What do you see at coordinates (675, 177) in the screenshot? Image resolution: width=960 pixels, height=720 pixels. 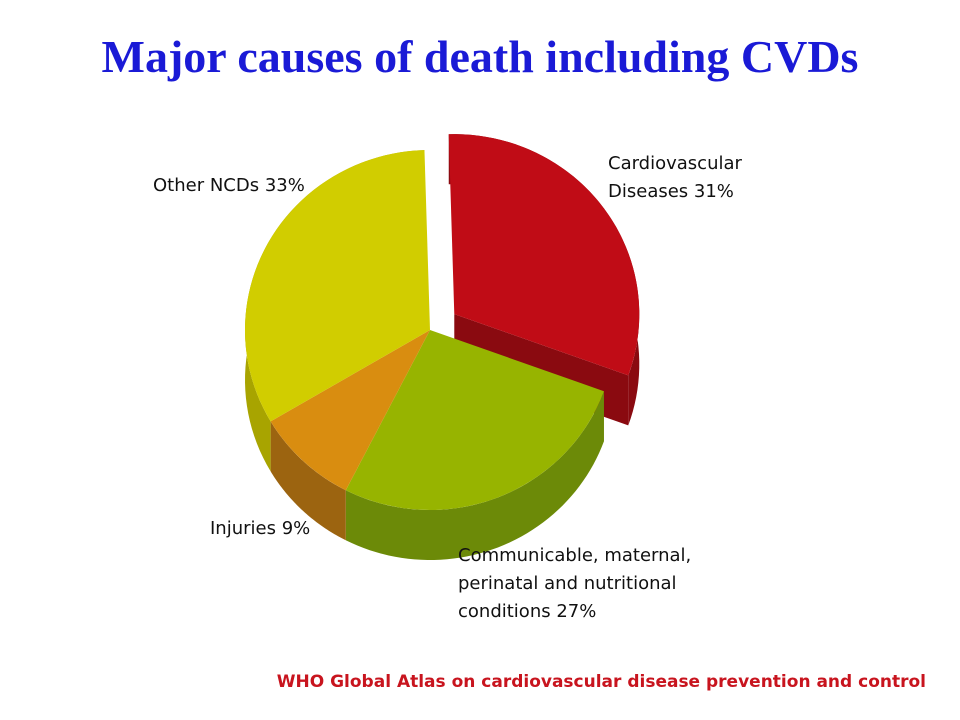 I see `slice-label-cardiovascular: Cardiovascular Diseases 31%` at bounding box center [675, 177].